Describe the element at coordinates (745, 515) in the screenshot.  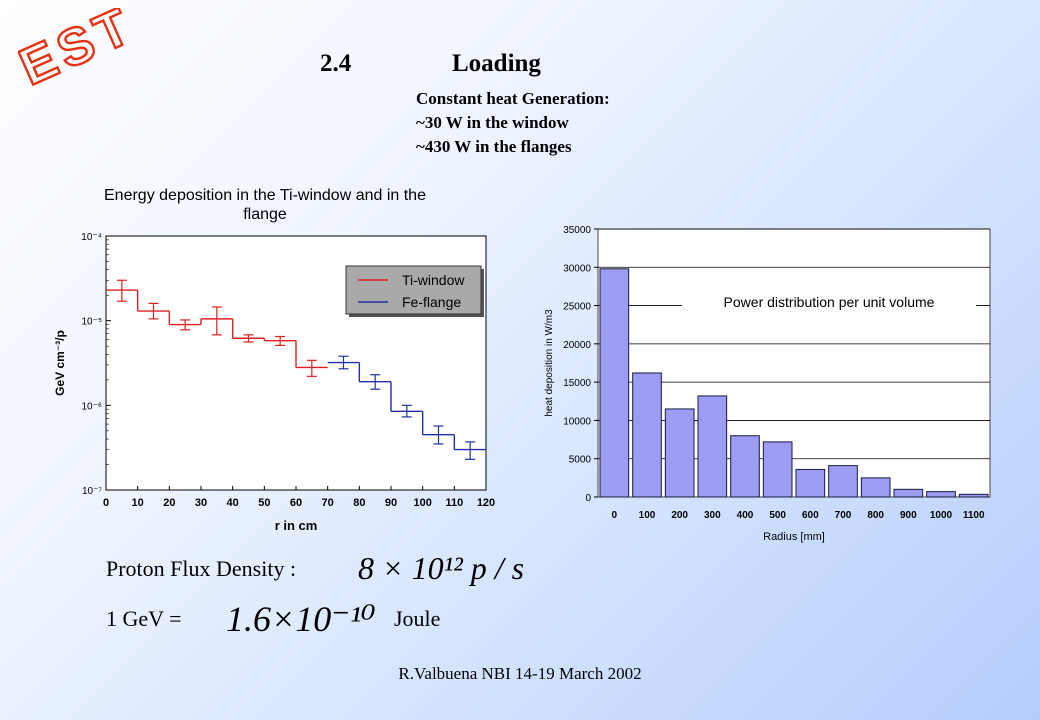
I see `power-x-tick-label-4: 400` at that location.